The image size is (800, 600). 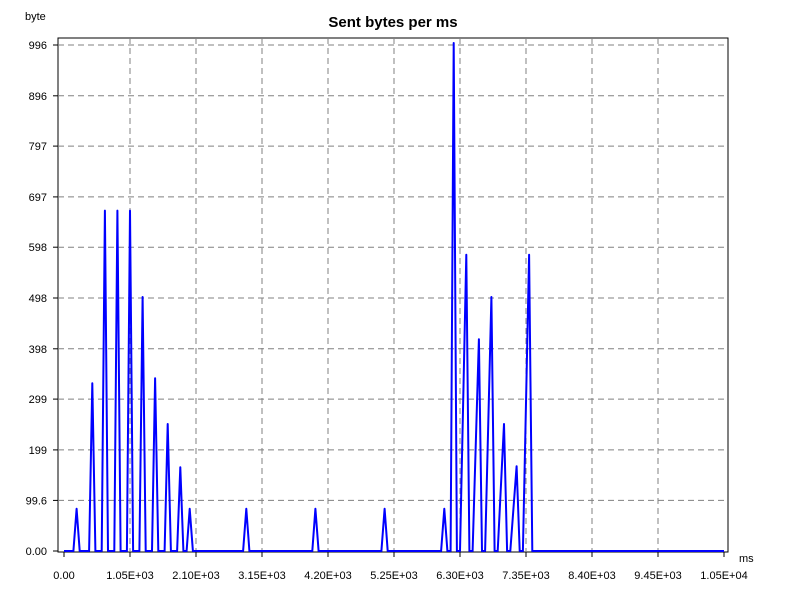 I want to click on x-tick-label: 0.00, so click(x=63, y=576).